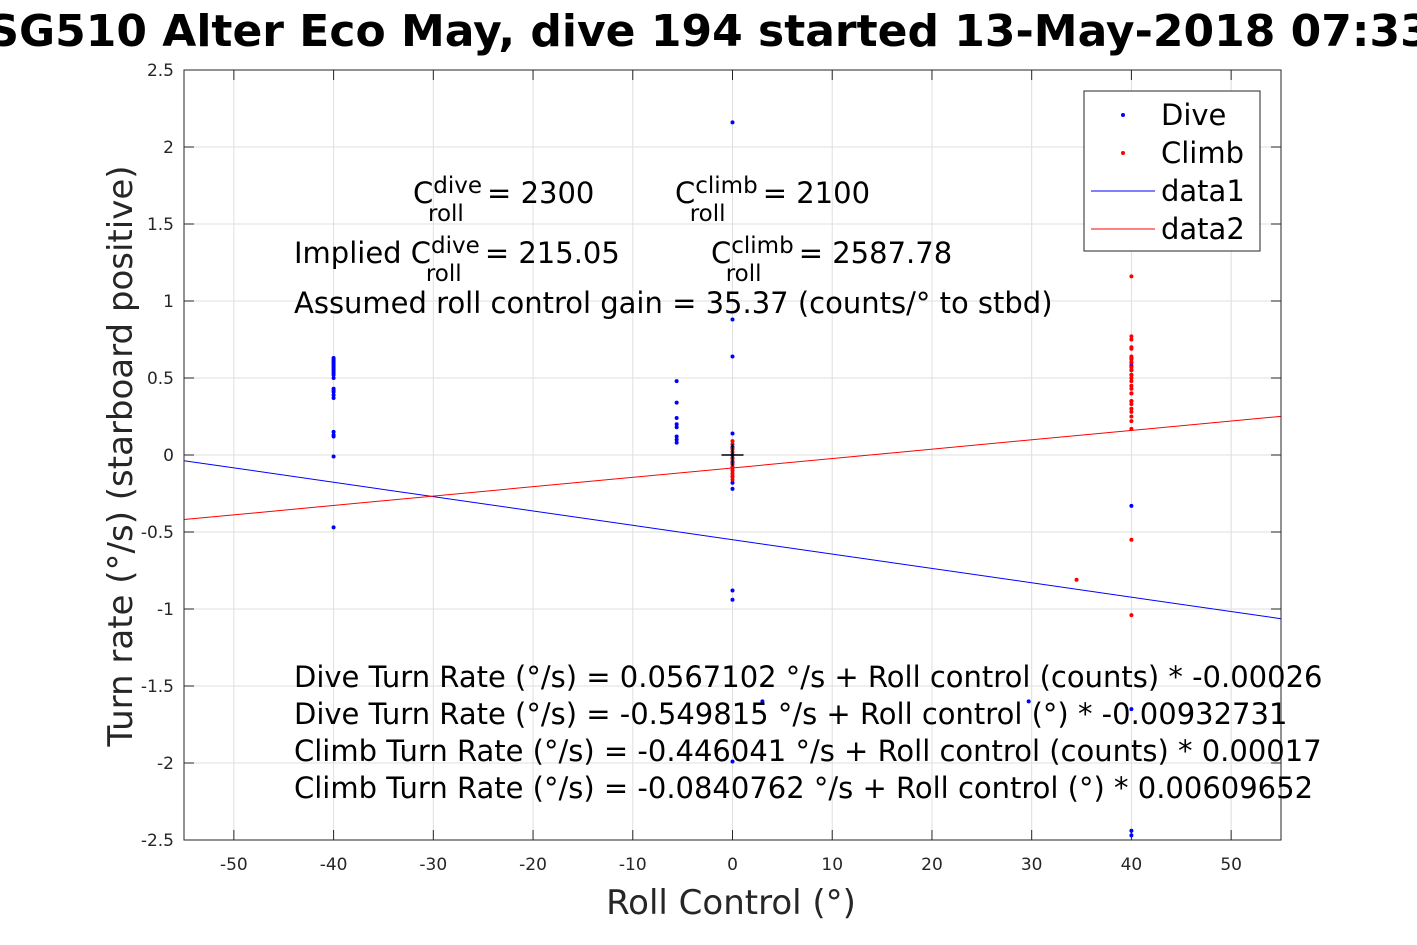 The height and width of the screenshot is (945, 1417). What do you see at coordinates (772, 200) in the screenshot?
I see `c-climb-annotation: Cclimb roll = 2100` at bounding box center [772, 200].